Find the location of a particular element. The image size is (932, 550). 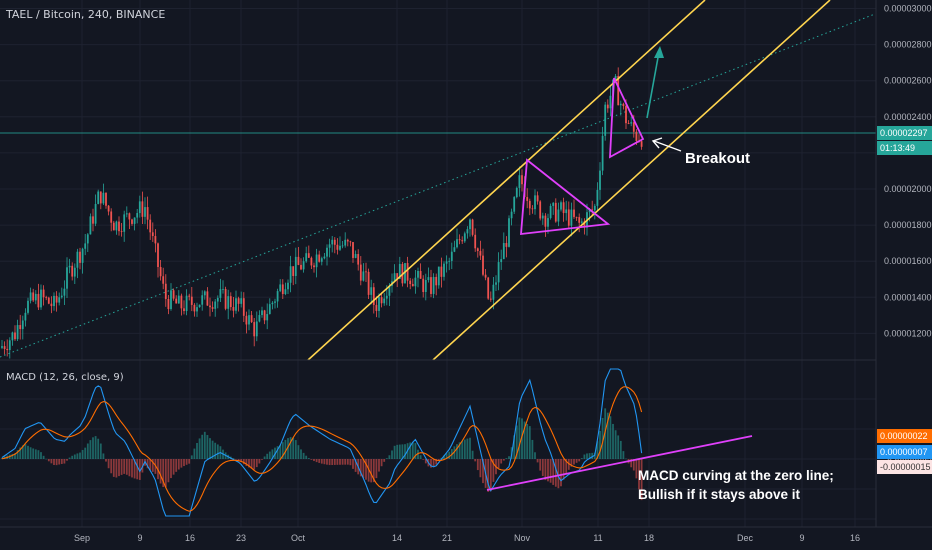

price-tick-label: 0.00001600 is located at coordinates (908, 261).